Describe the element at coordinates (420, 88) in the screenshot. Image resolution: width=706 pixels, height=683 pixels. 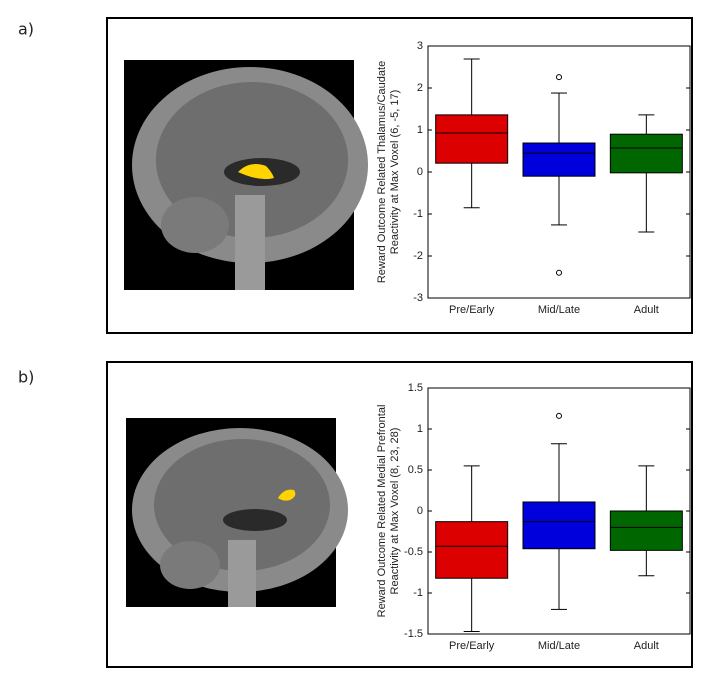
I see `y-tick-label: 2` at that location.